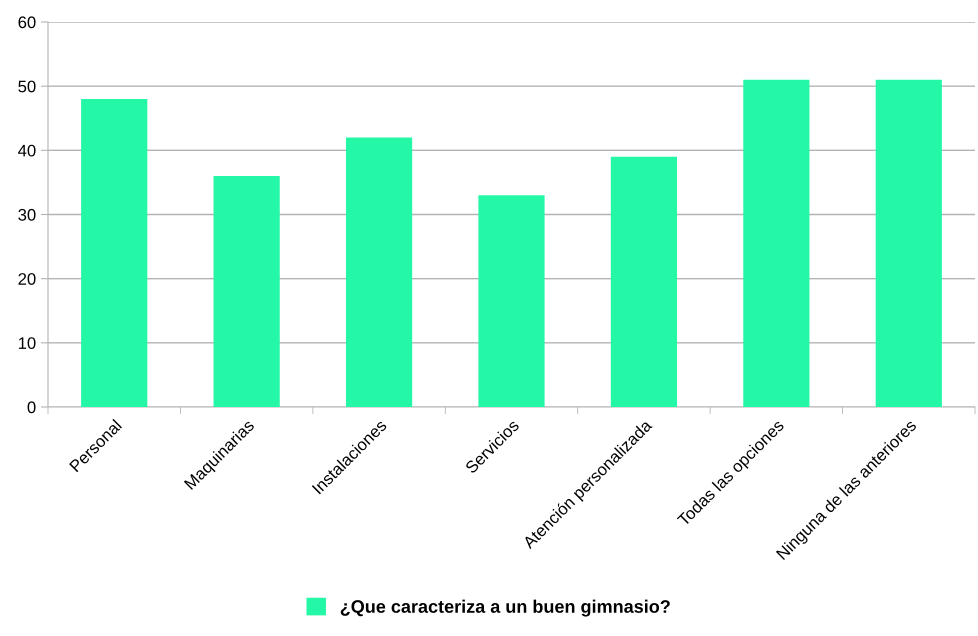 The height and width of the screenshot is (636, 978). I want to click on legend-label: ¿Que caracteriza a un buen gimnasio?, so click(505, 608).